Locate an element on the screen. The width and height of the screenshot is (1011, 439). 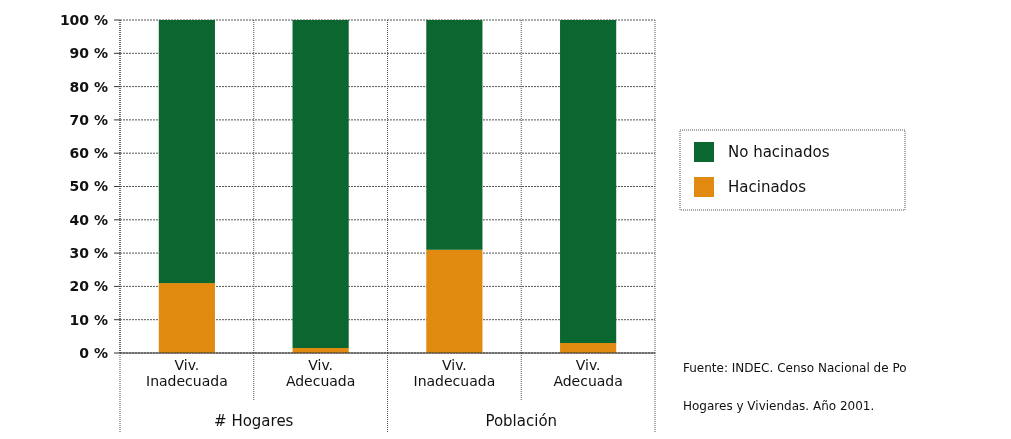
text: Población is located at coordinates (521, 421).